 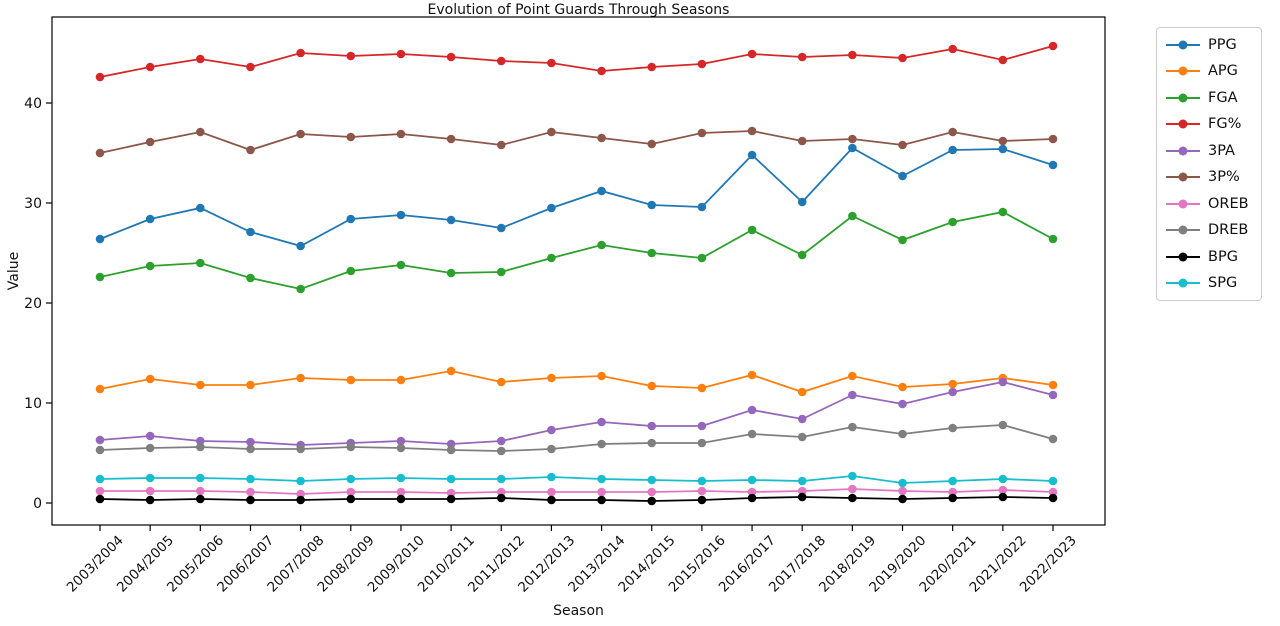 What do you see at coordinates (578, 611) in the screenshot?
I see `x-axis-title: Season` at bounding box center [578, 611].